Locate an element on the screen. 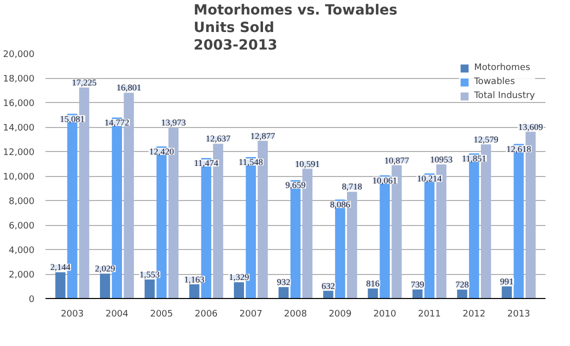 This screenshot has height=346, width=570. data-label: 11,851 is located at coordinates (474, 158).